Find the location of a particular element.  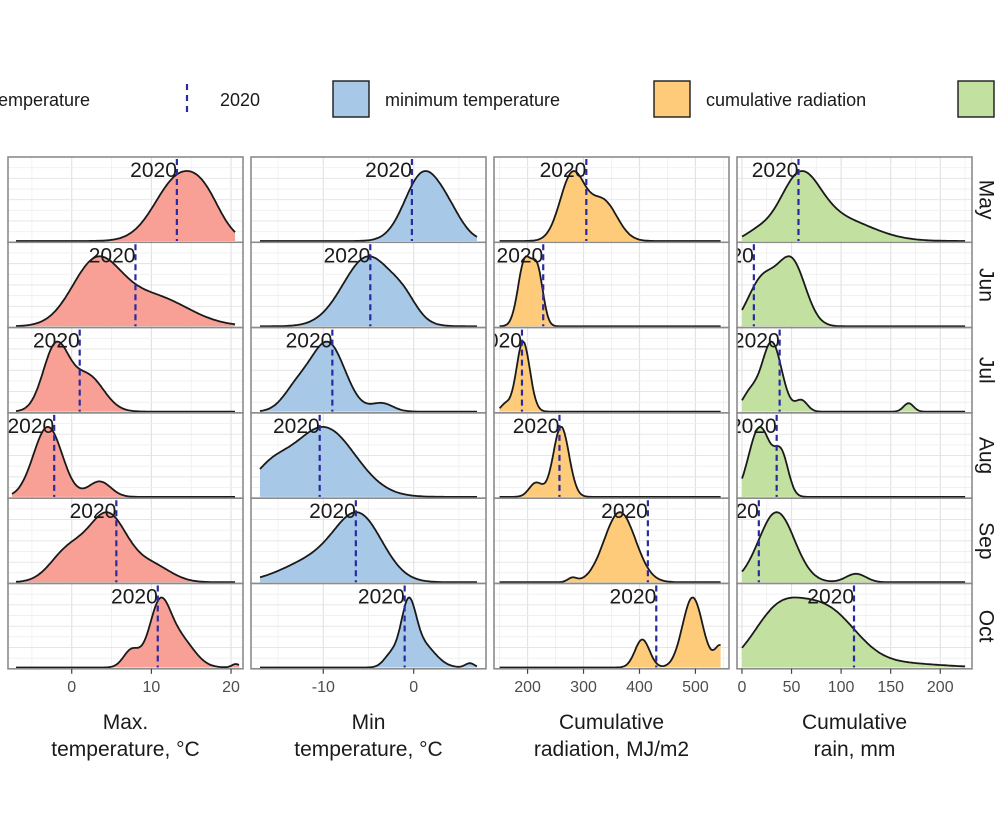

panel-tmin-oct: 2020 is located at coordinates (368, 626).